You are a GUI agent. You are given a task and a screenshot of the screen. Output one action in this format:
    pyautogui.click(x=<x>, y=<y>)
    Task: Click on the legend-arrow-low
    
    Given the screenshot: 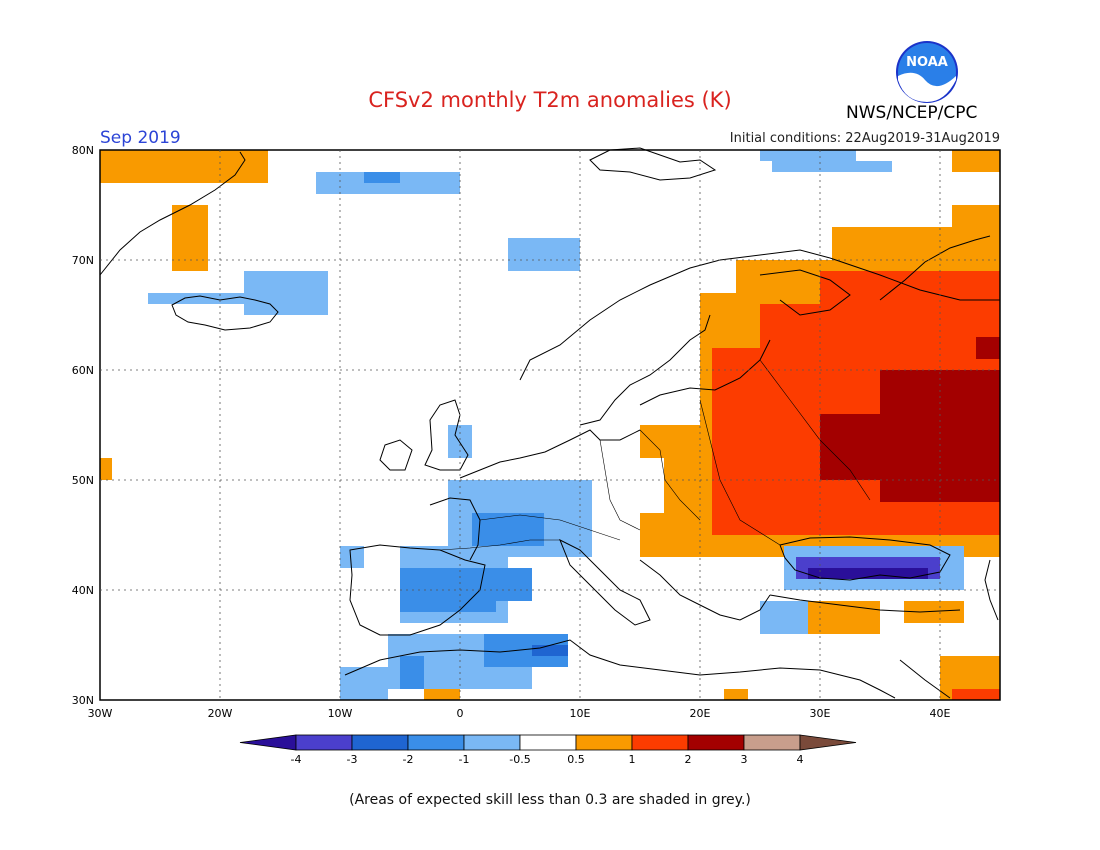 What is the action you would take?
    pyautogui.click(x=268, y=742)
    